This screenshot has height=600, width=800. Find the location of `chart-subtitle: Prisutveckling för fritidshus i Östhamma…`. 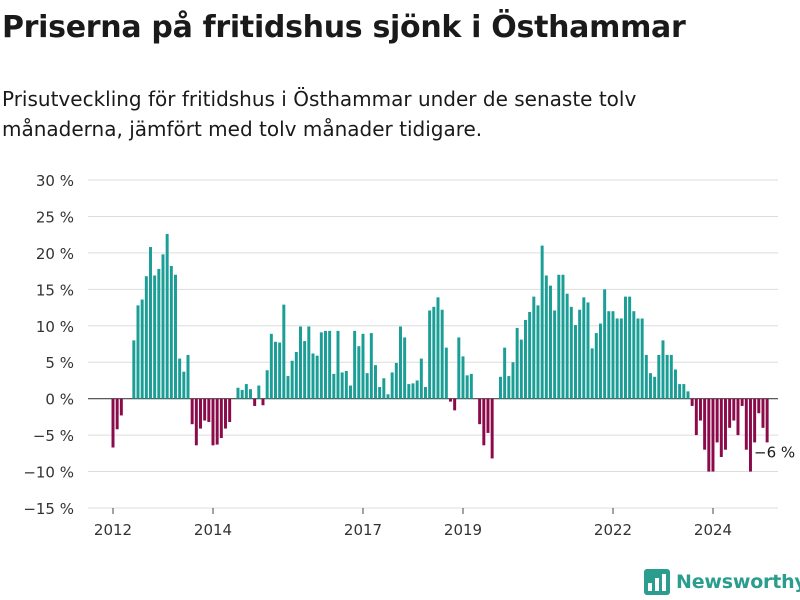

chart-subtitle: Prisutveckling för fritidshus i Östhamma… is located at coordinates (319, 114).